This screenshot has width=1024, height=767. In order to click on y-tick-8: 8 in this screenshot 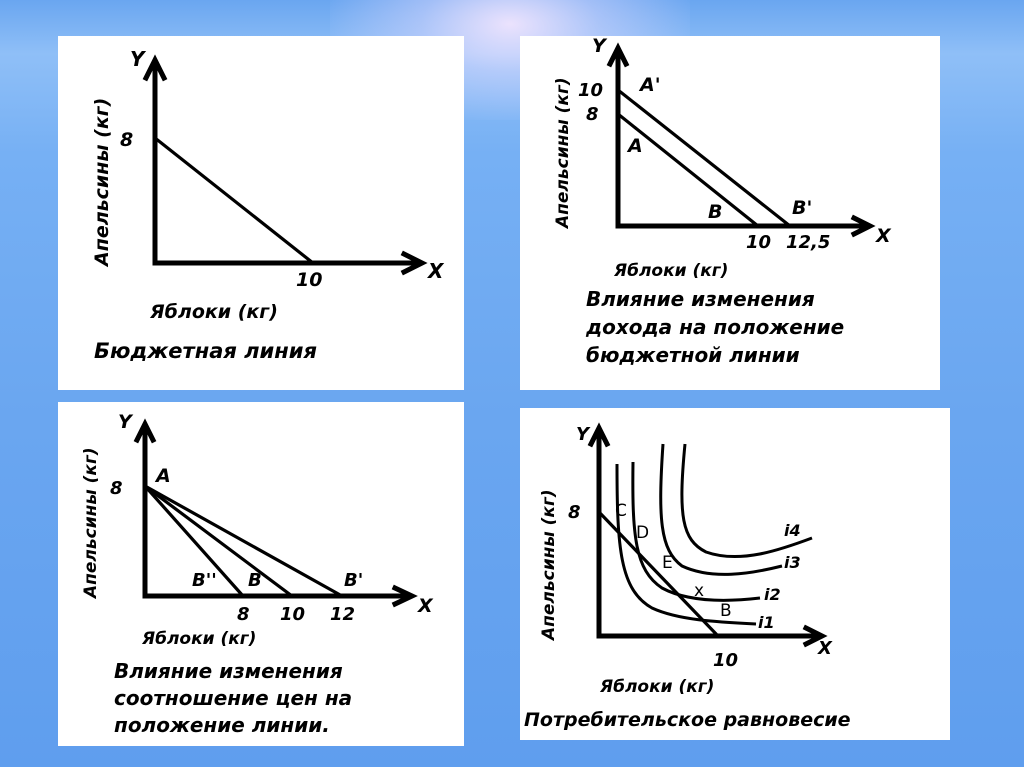, I will do `click(592, 114)`.